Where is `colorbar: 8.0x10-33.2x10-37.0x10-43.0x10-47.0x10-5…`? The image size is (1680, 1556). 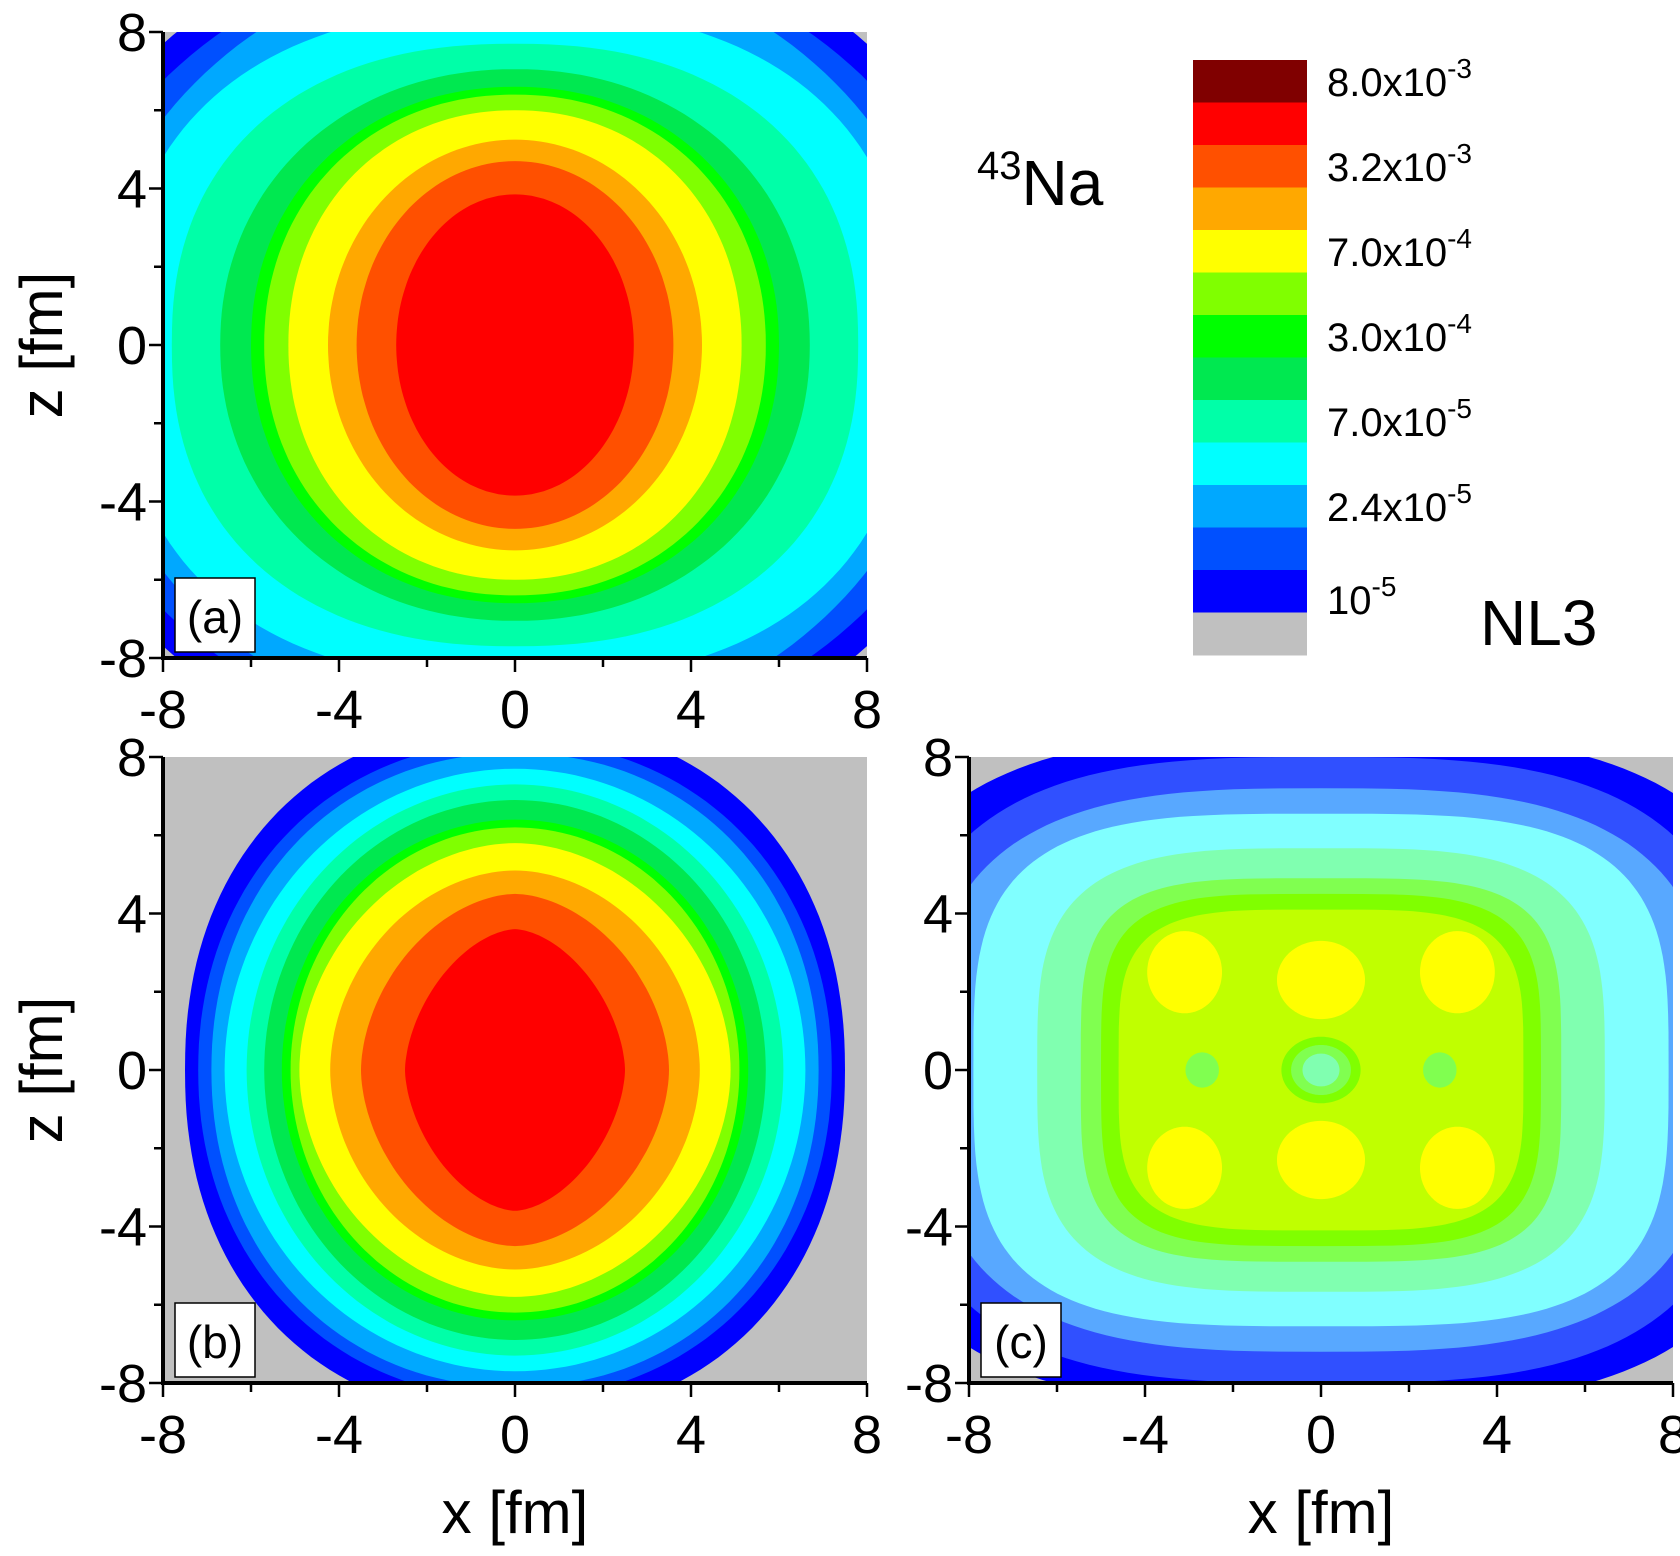 colorbar: 8.0x10-33.2x10-37.0x10-43.0x10-47.0x10-5… is located at coordinates (1332, 354).